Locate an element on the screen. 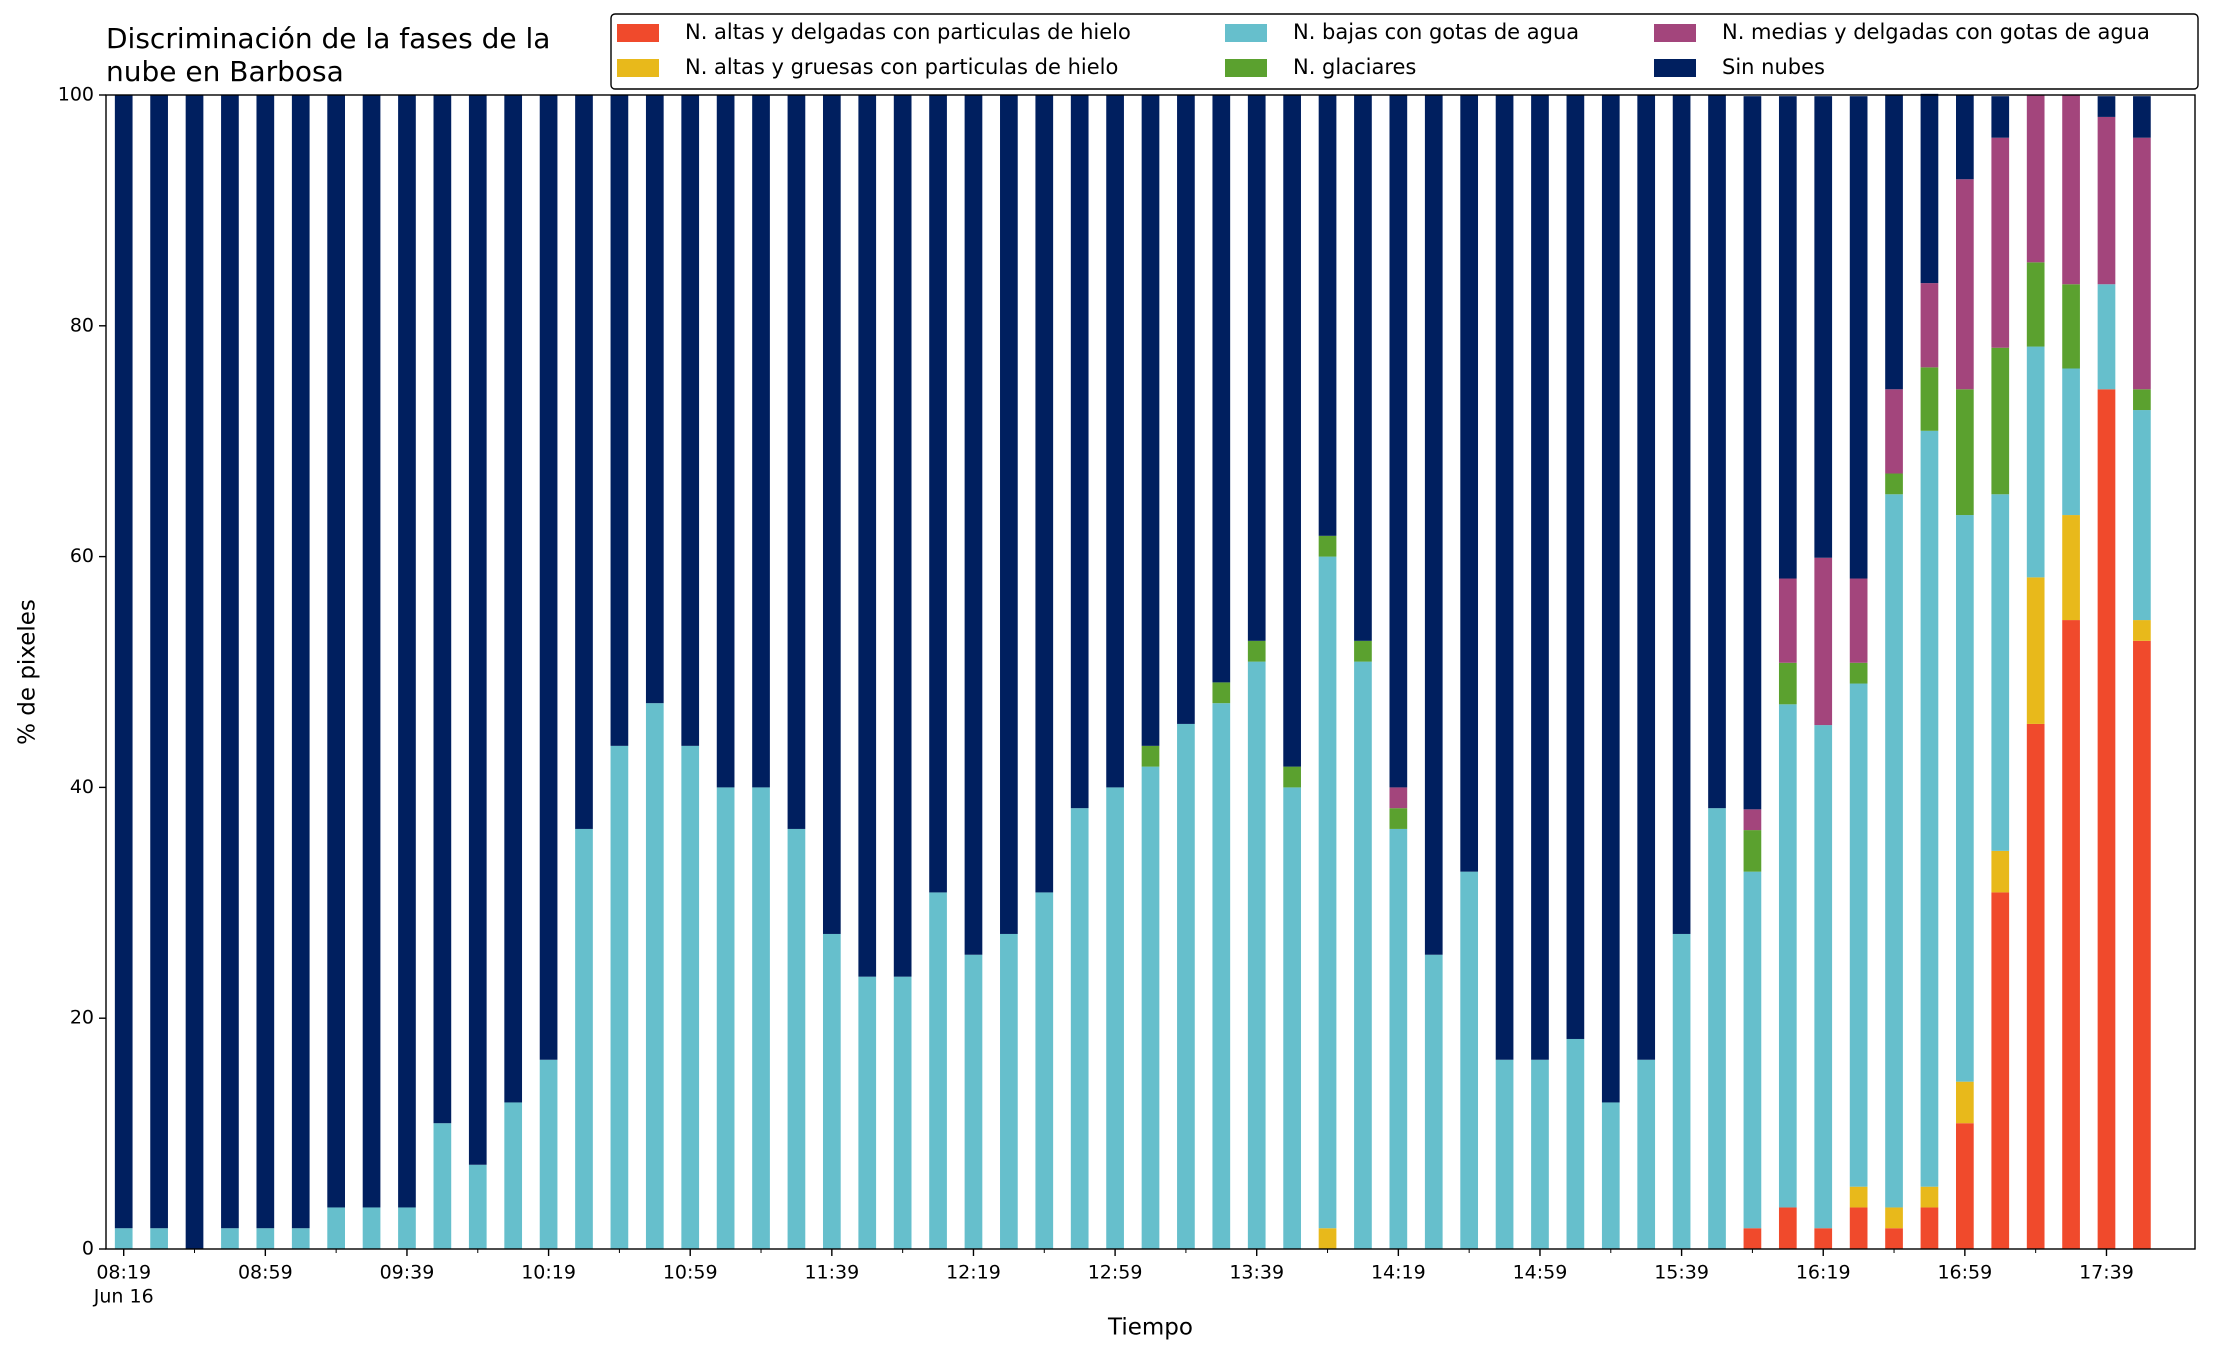 Image resolution: width=2216 pixels, height=1355 pixels. legend-label: N. glaciares is located at coordinates (1354, 67).